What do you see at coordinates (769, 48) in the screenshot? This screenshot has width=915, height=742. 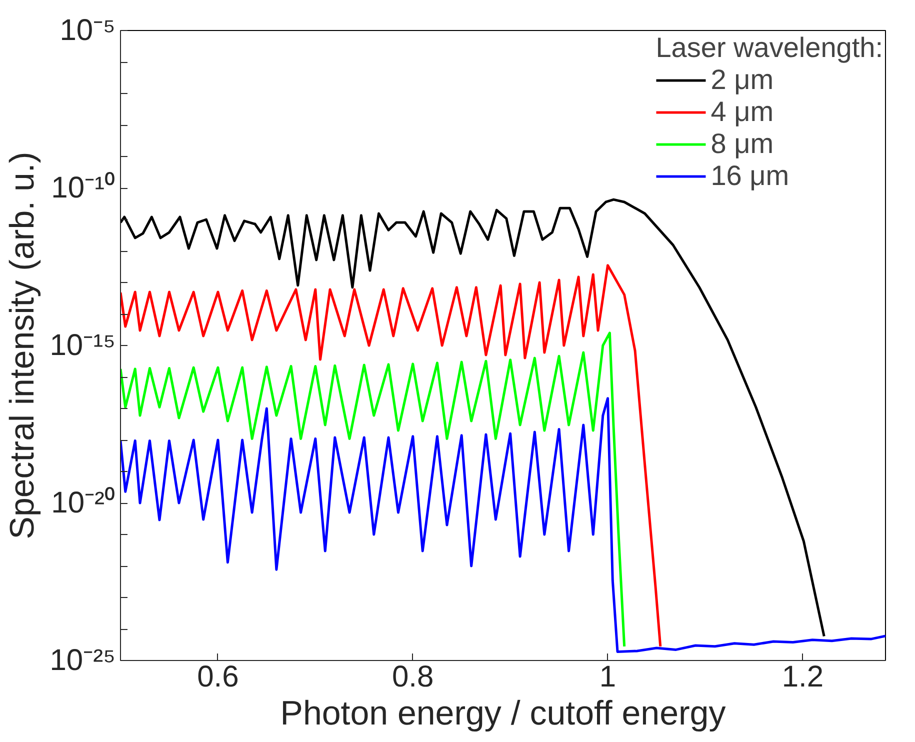 I see `legend-title: Laser wavelength:` at bounding box center [769, 48].